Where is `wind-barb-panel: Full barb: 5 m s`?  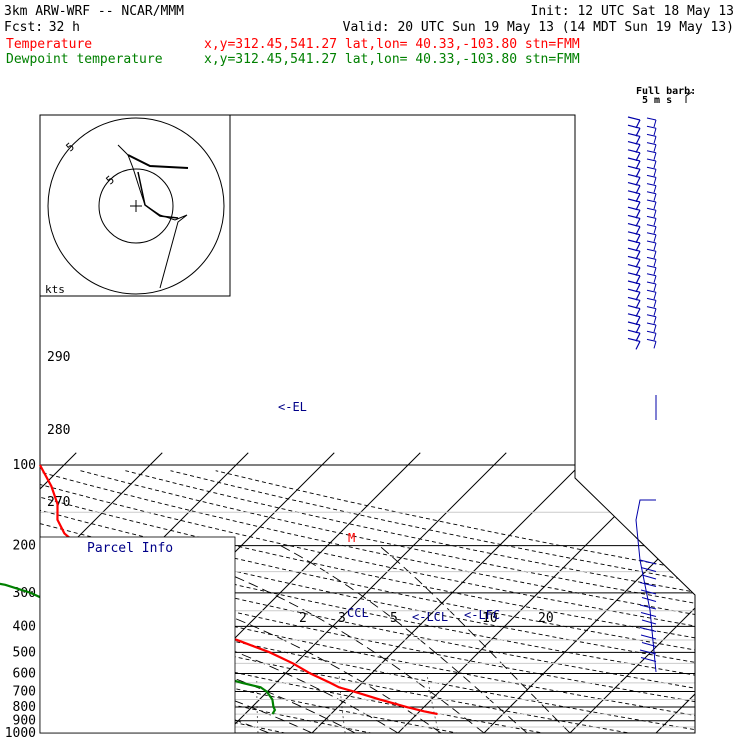
wind-barb-panel: Full barb: 5 m s is located at coordinates (661, 379).